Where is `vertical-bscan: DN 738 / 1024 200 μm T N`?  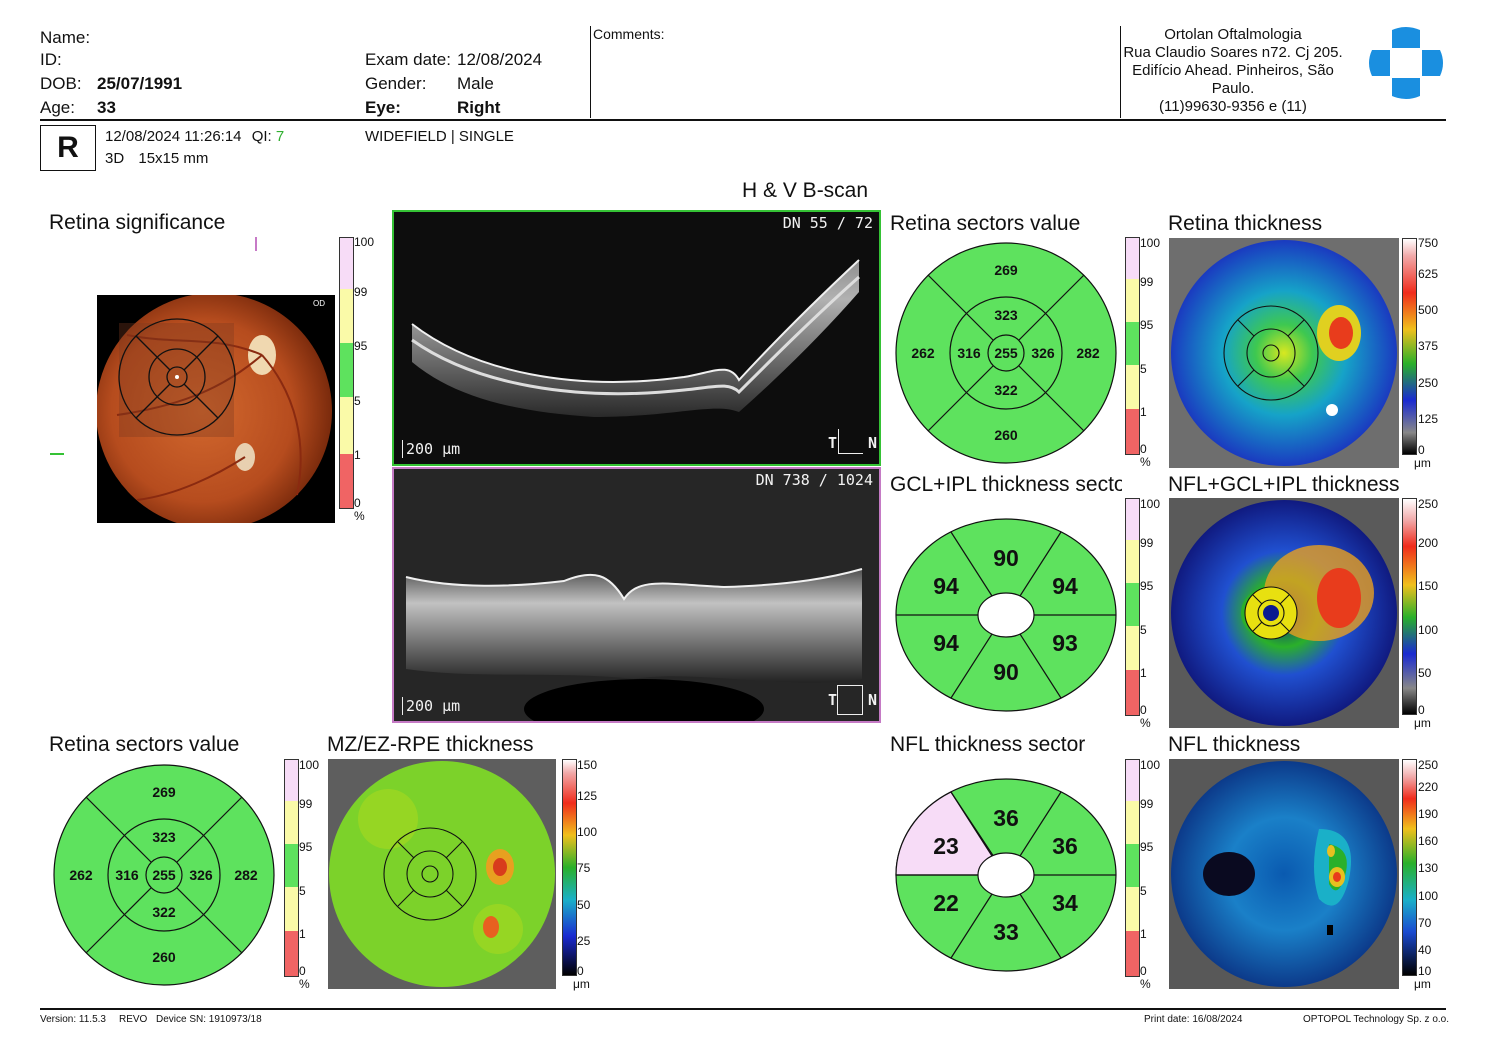 vertical-bscan: DN 738 / 1024 200 μm T N is located at coordinates (636, 595).